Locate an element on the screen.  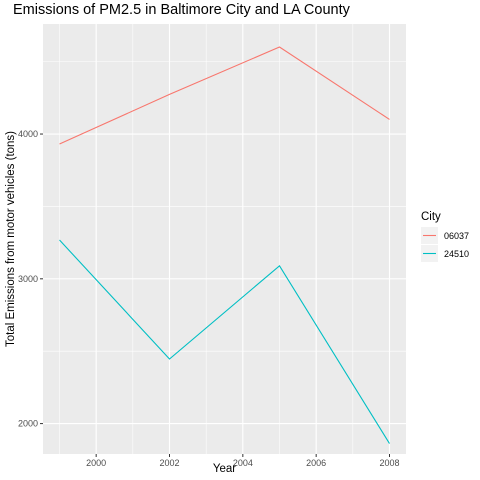
legend-label: 24510 is located at coordinates (456, 254).